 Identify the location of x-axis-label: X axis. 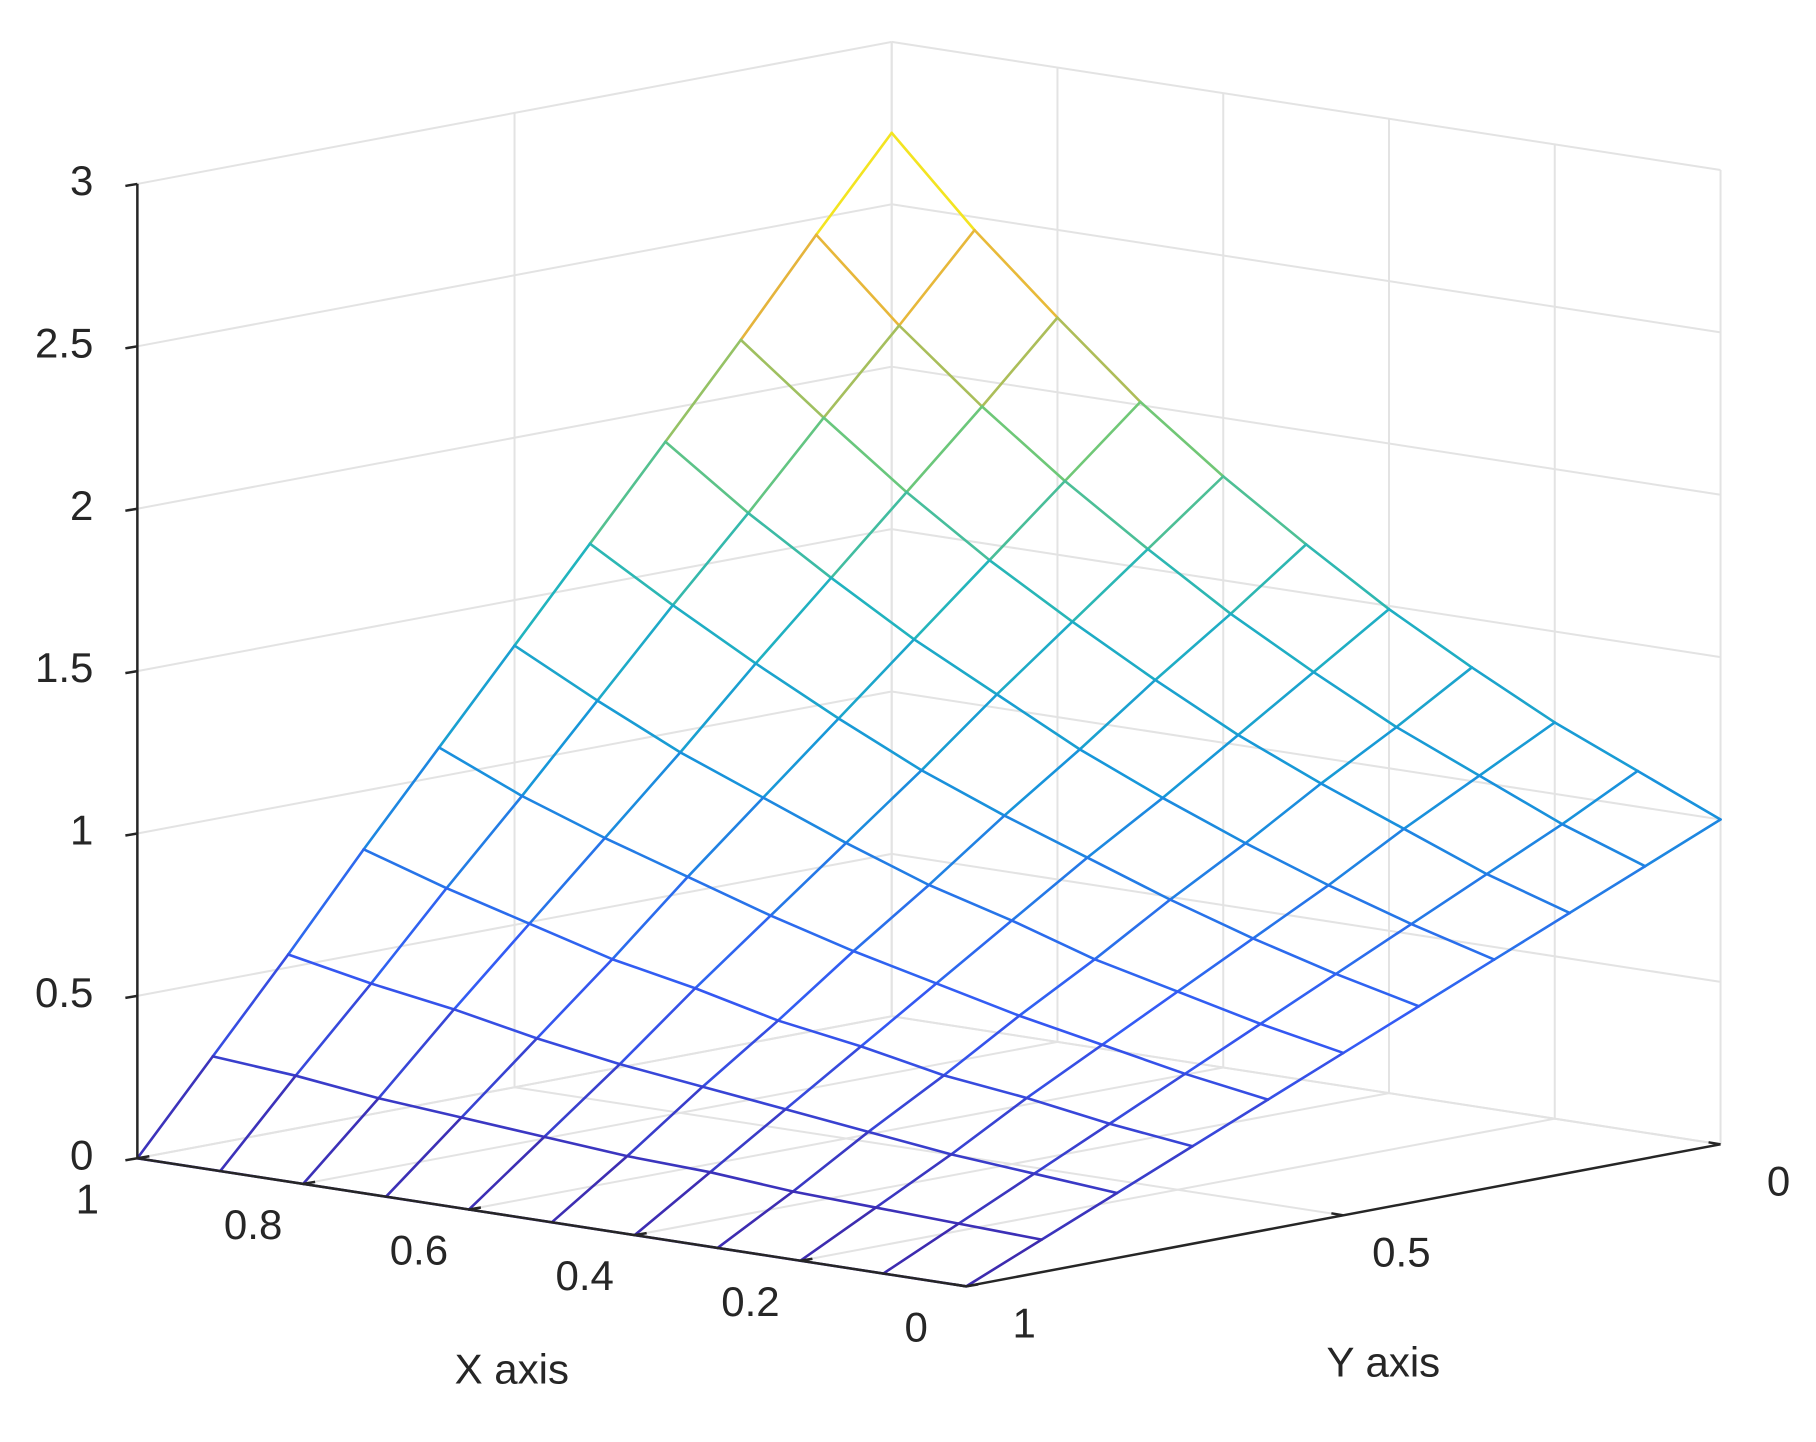
(512, 1368).